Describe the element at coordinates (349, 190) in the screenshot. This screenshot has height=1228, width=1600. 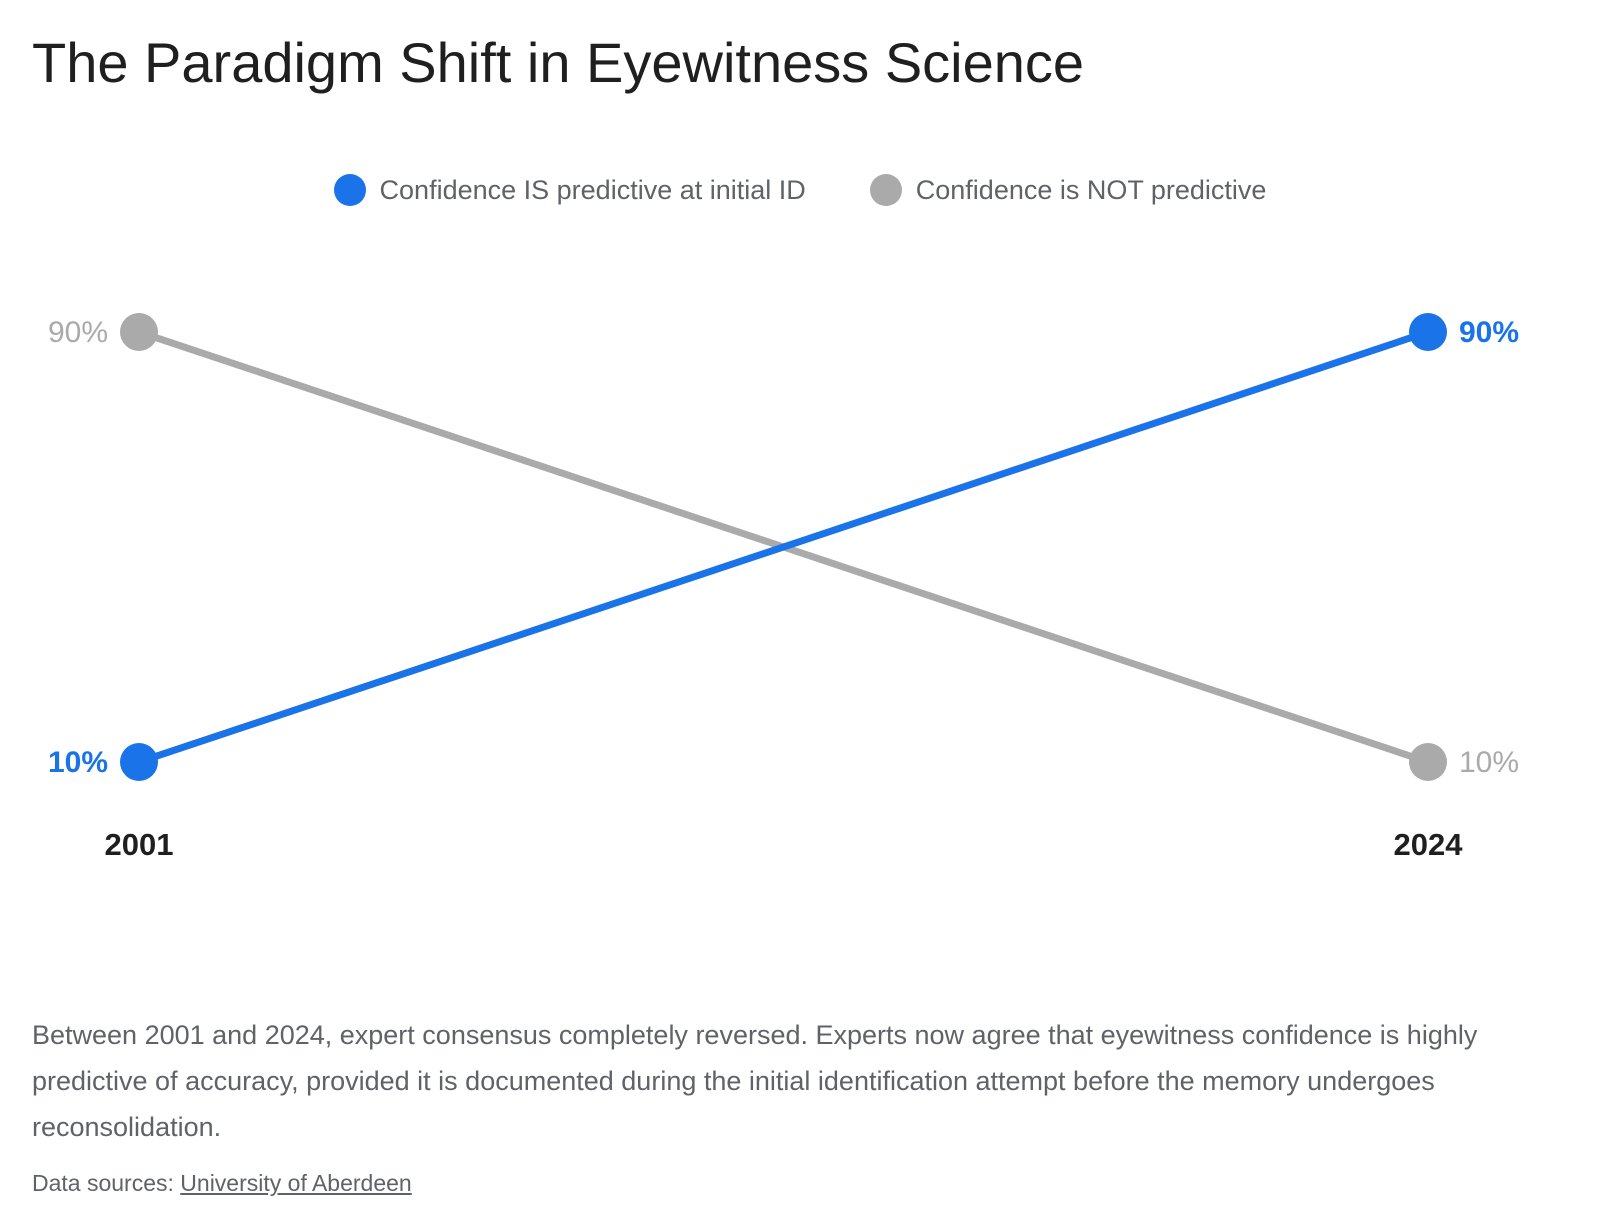
I see `legend-marker-predictive` at that location.